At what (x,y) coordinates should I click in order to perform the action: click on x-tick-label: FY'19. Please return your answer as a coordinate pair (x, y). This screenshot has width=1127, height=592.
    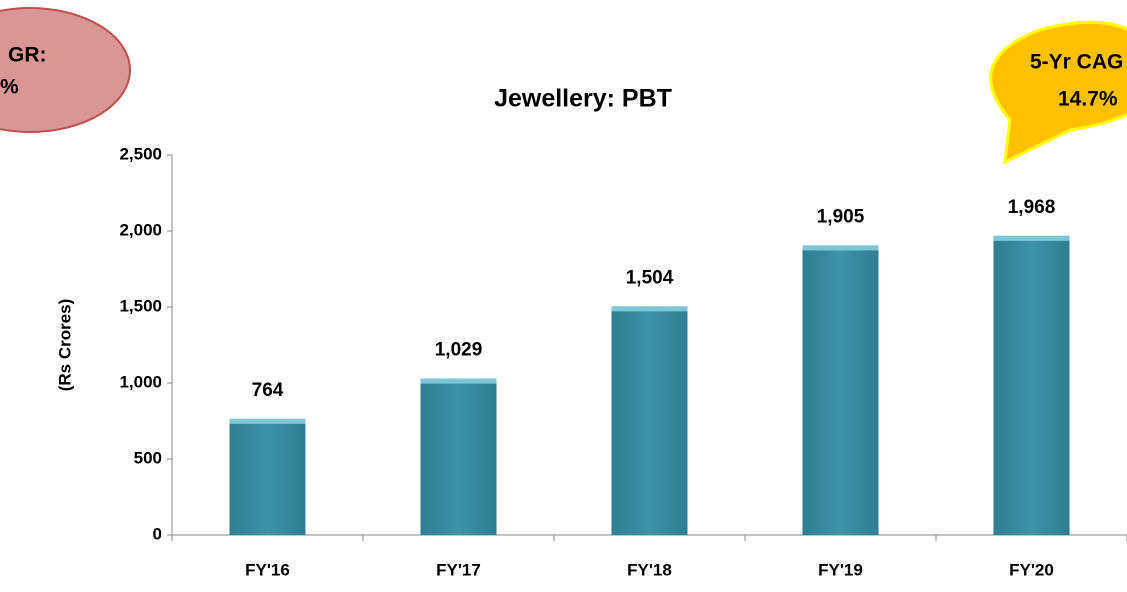
    Looking at the image, I should click on (840, 569).